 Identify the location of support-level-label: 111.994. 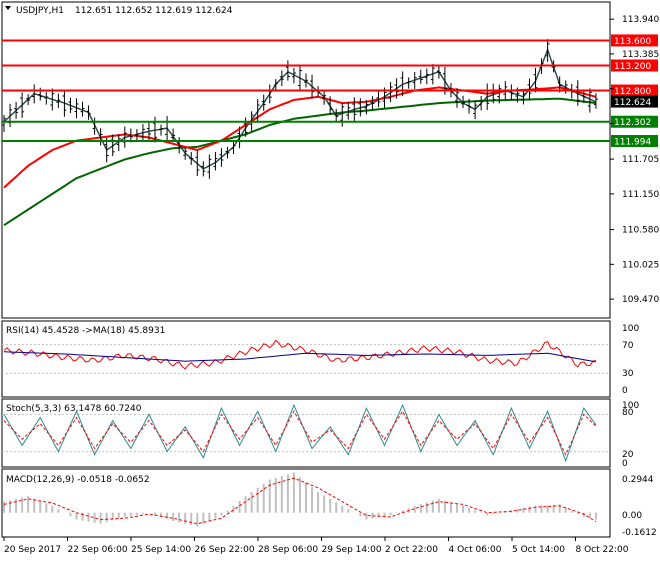
(632, 143).